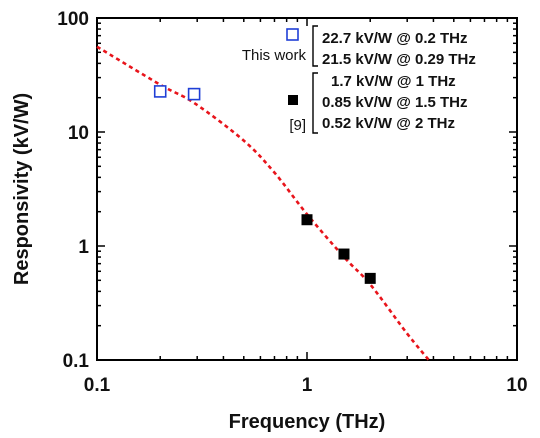 Image resolution: width=540 pixels, height=438 pixels. I want to click on legend-entry-this-work-2: 21.5 kV/W @ 0.29 THz, so click(399, 59).